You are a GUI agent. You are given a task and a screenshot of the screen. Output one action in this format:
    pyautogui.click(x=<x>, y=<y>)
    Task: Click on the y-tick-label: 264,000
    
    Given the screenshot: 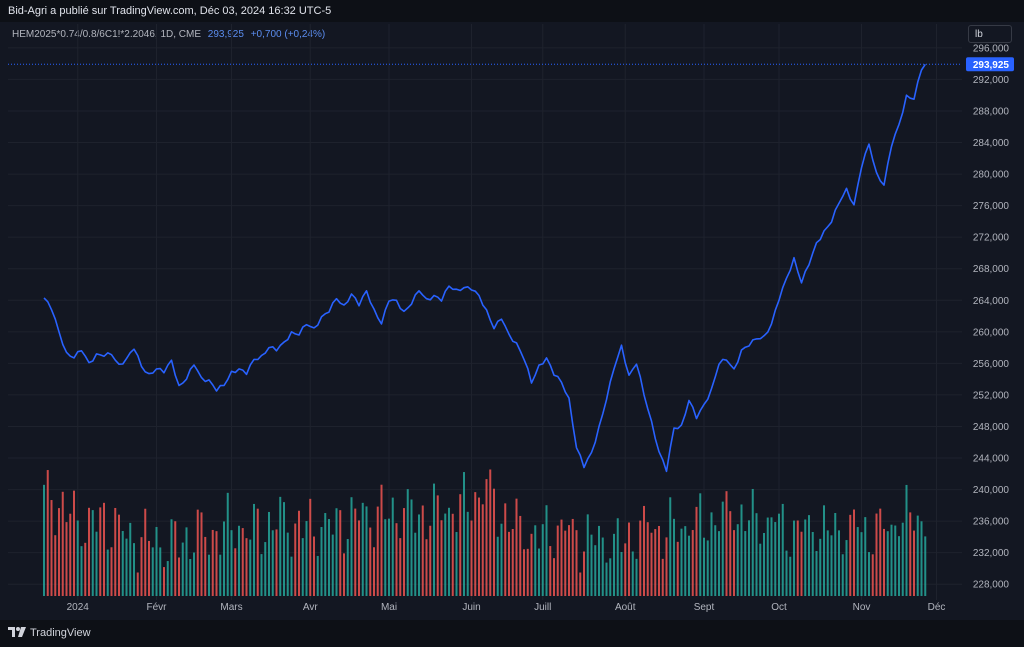 What is the action you would take?
    pyautogui.click(x=991, y=301)
    